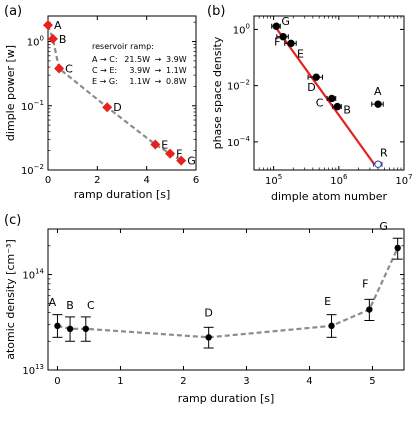 The image size is (415, 429). I want to click on legend-to: 0.8W, so click(176, 81).